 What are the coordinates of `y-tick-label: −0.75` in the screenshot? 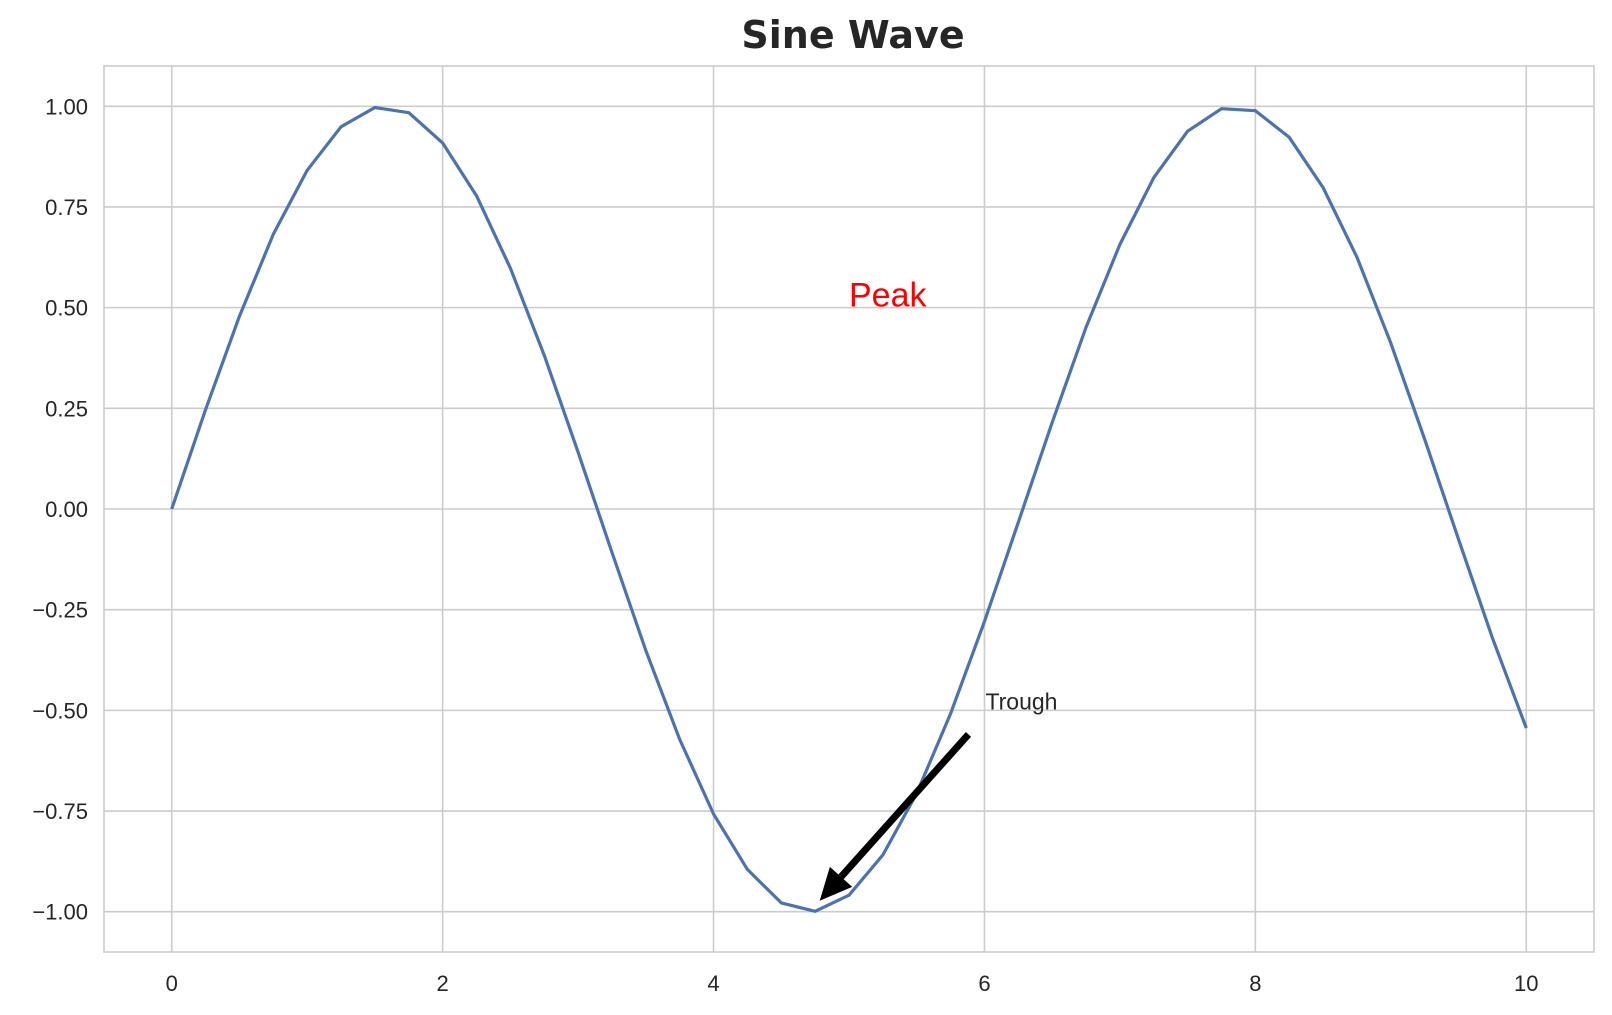 It's located at (60, 811).